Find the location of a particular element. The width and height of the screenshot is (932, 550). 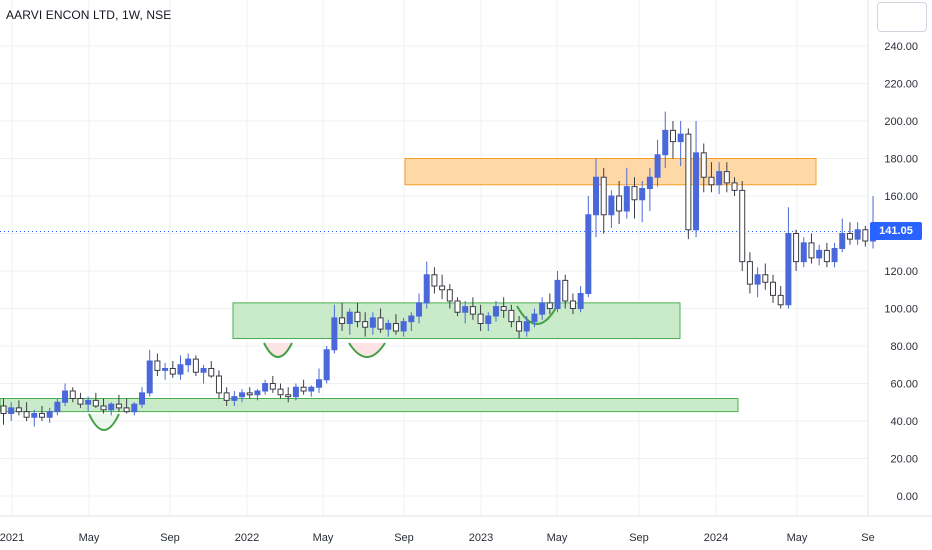

y-tick-label: 20.00 is located at coordinates (904, 460).